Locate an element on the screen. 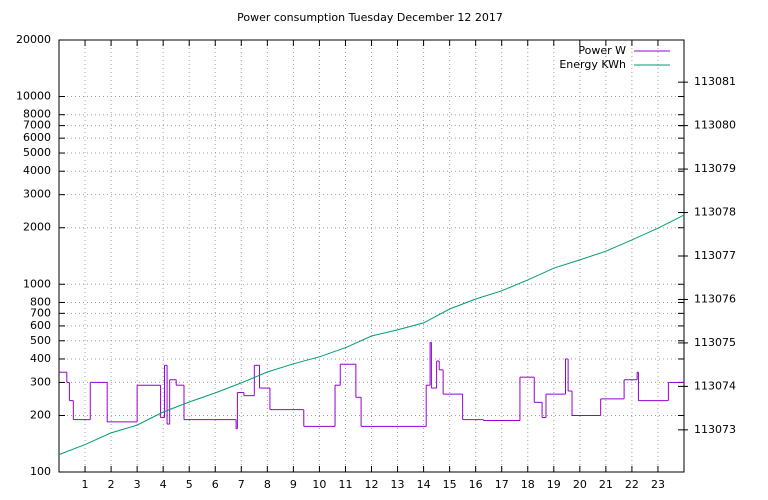  y-tick-label: 7000 is located at coordinates (37, 125).